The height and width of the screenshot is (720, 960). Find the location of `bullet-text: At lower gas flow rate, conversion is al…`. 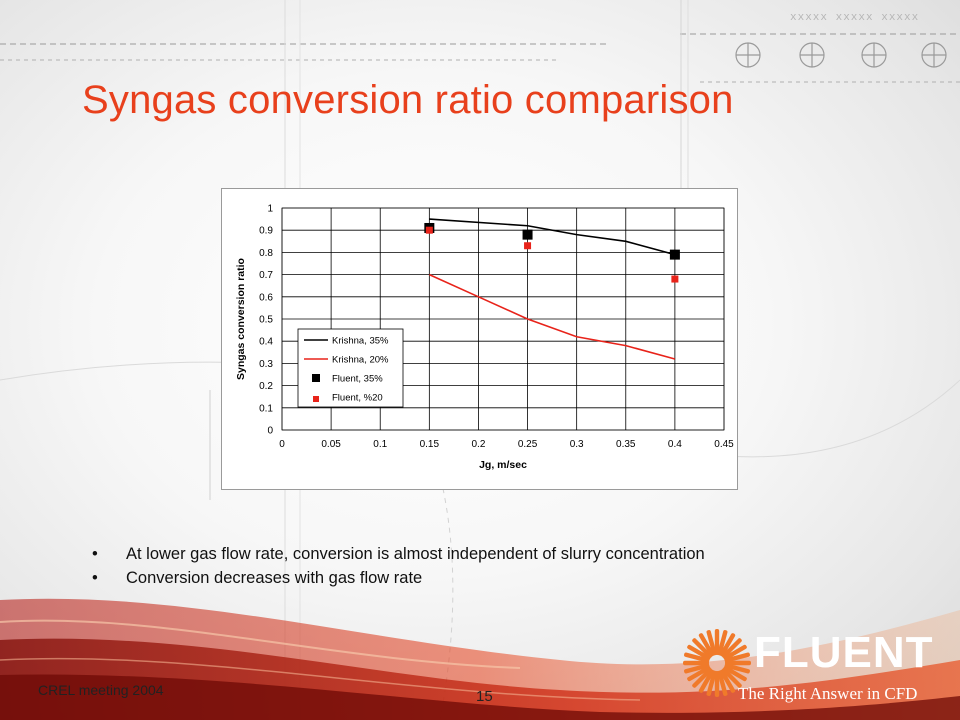

bullet-text: At lower gas flow rate, conversion is al… is located at coordinates (415, 554).